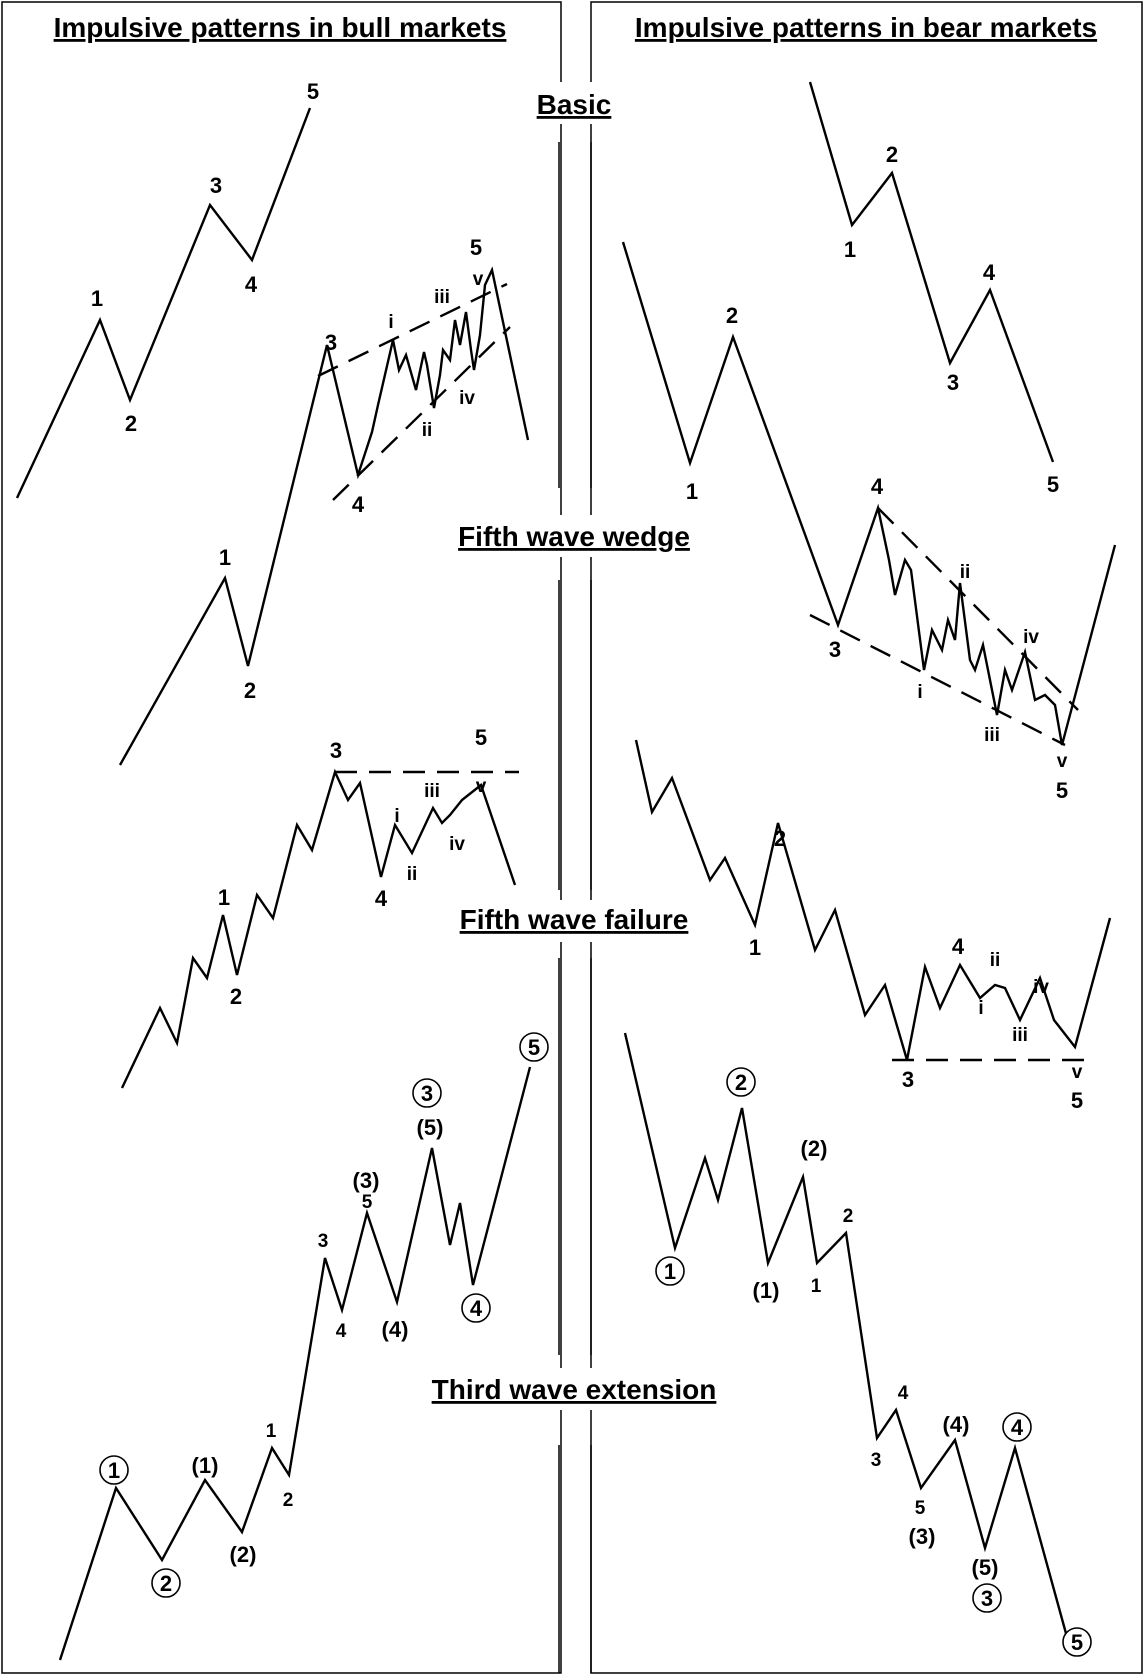 This screenshot has height=1675, width=1144. I want to click on bear-extension-circled-5: 5, so click(1077, 1642).